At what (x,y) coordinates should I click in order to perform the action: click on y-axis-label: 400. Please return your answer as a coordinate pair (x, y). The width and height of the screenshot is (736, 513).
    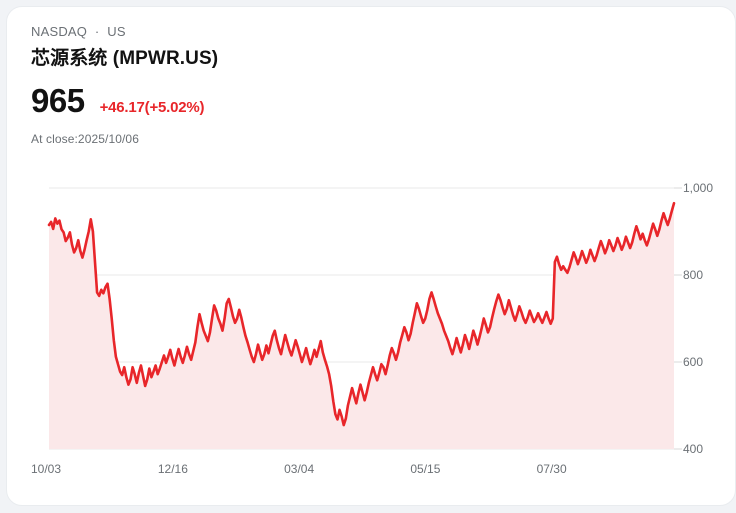
    Looking at the image, I should click on (693, 449).